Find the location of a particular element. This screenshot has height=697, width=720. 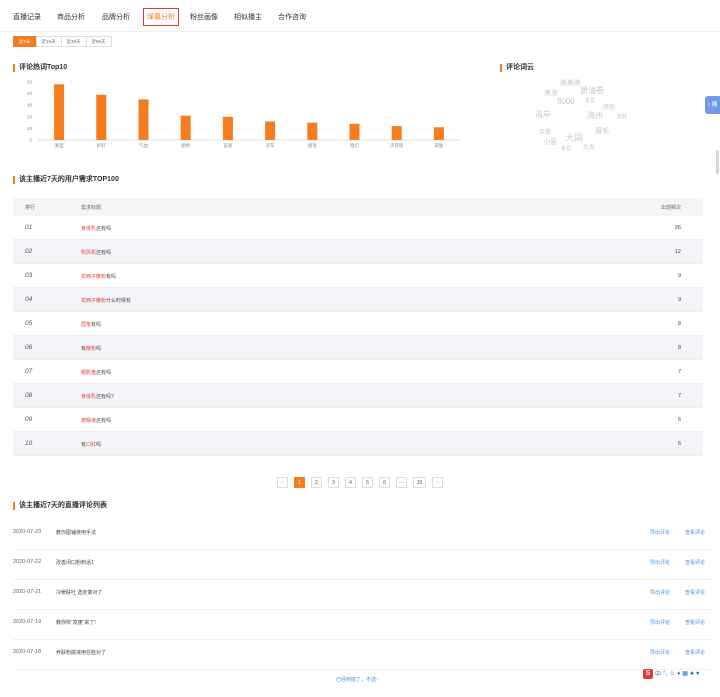

header-rank: 排行 is located at coordinates (30, 208).